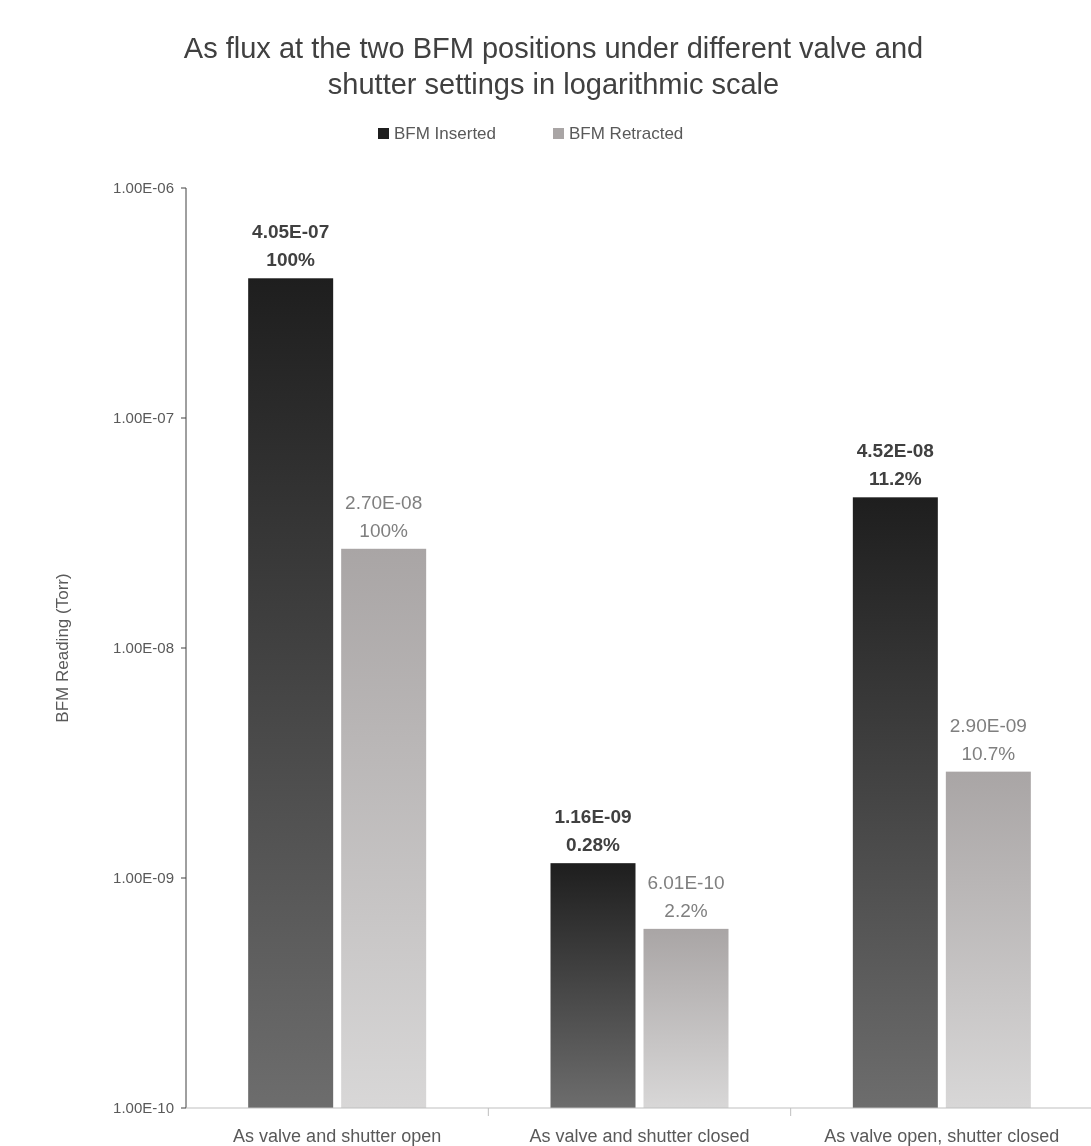 Image resolution: width=1091 pixels, height=1146 pixels. I want to click on y-tick-label: 1.00E-10, so click(143, 1108).